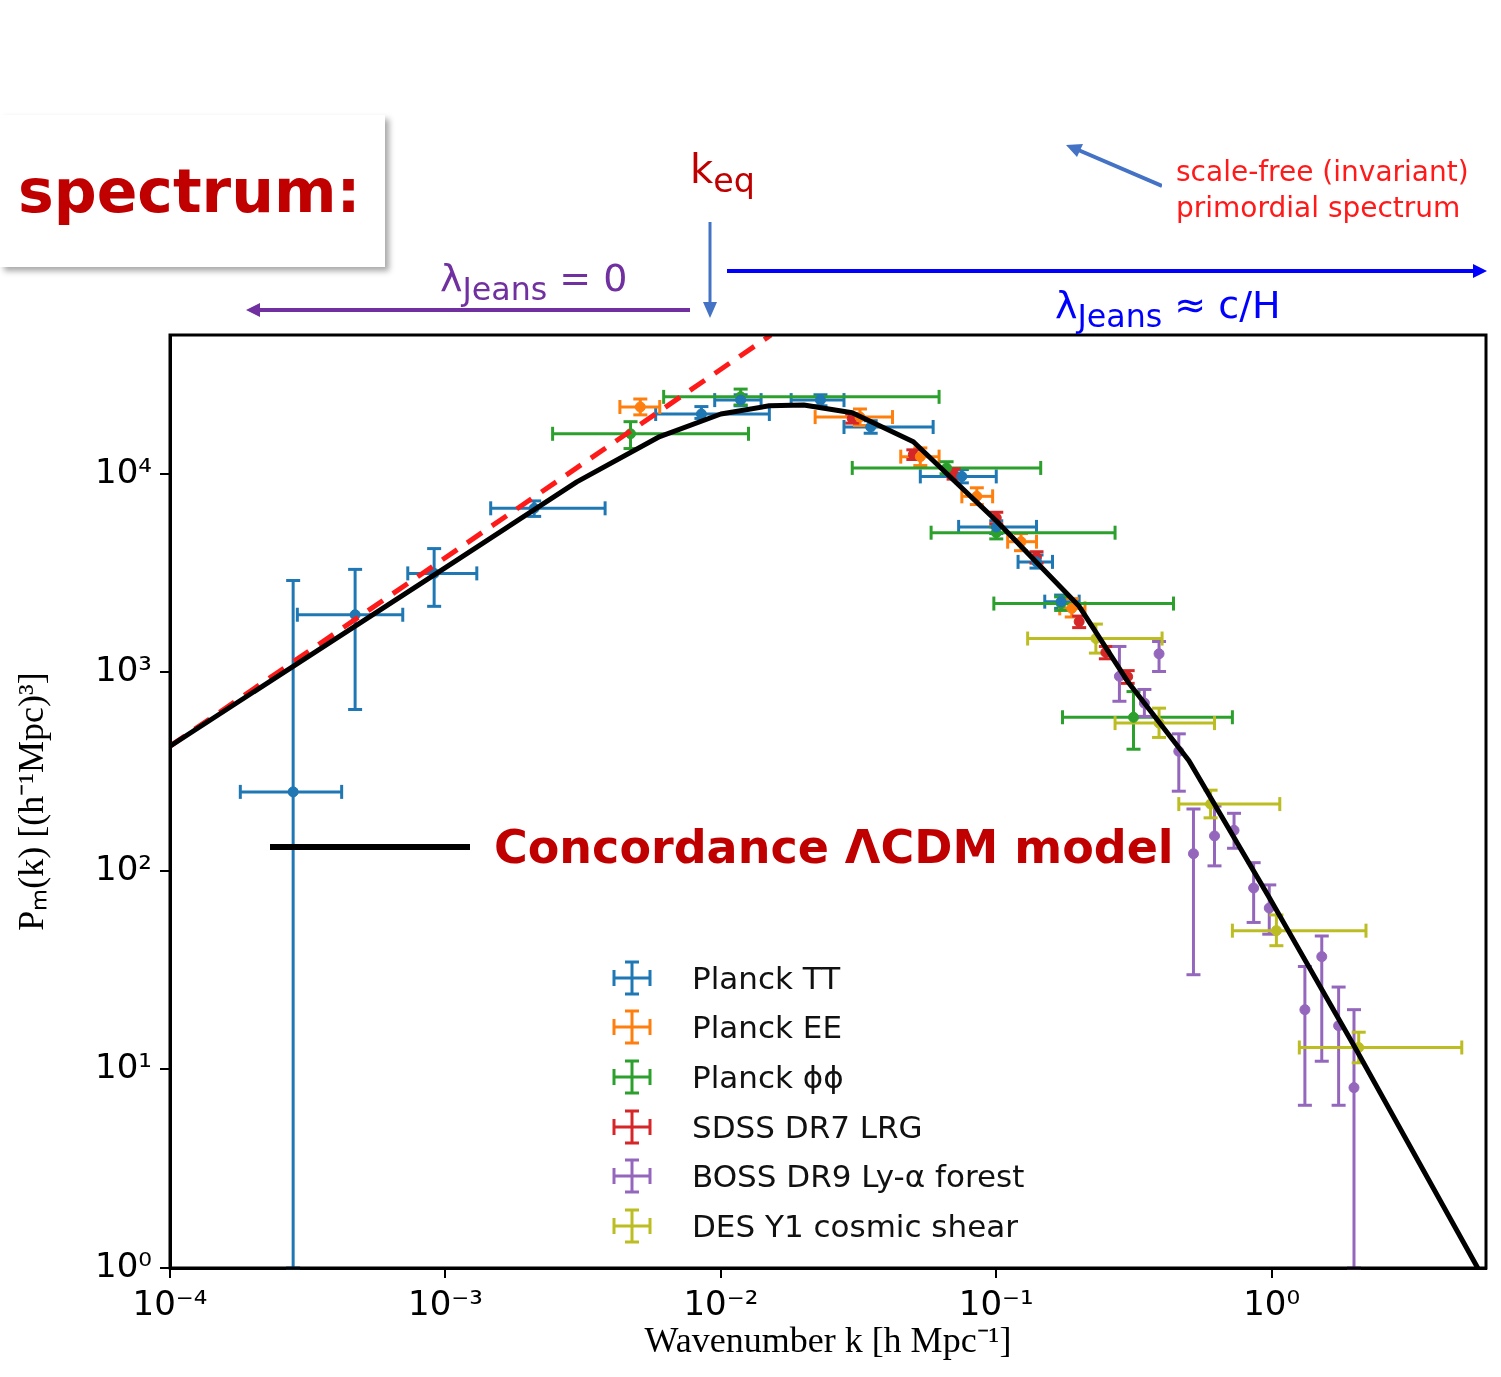 The image size is (1501, 1377). I want to click on x-tick-label: 10⁰, so click(1272, 1303).